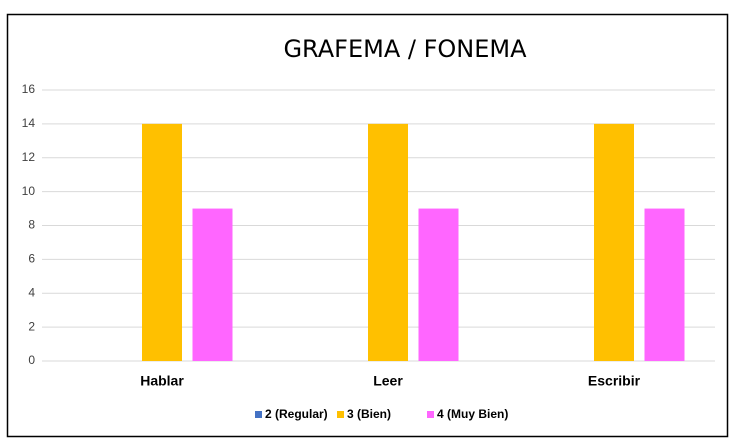 This screenshot has width=735, height=440. I want to click on legend-label: 4 (Muy Bien), so click(472, 414).